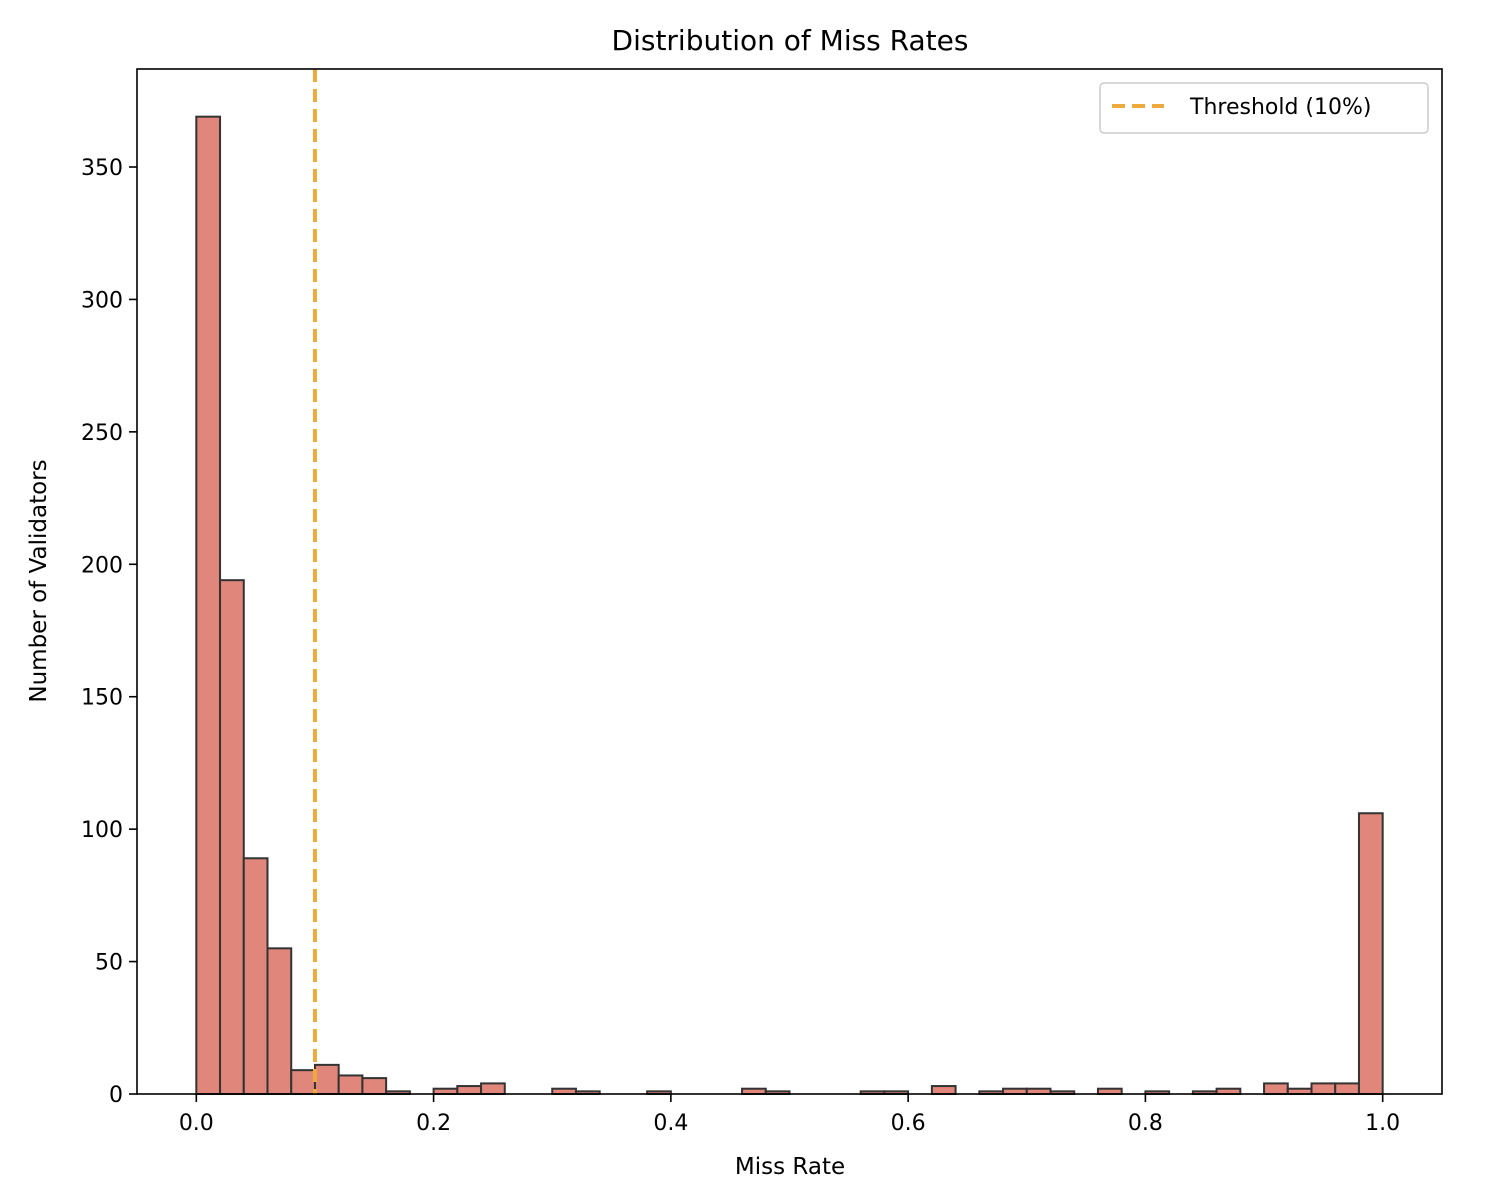 This screenshot has height=1203, width=1498. Describe the element at coordinates (433, 1123) in the screenshot. I see `x-tick-label: 0.2` at that location.